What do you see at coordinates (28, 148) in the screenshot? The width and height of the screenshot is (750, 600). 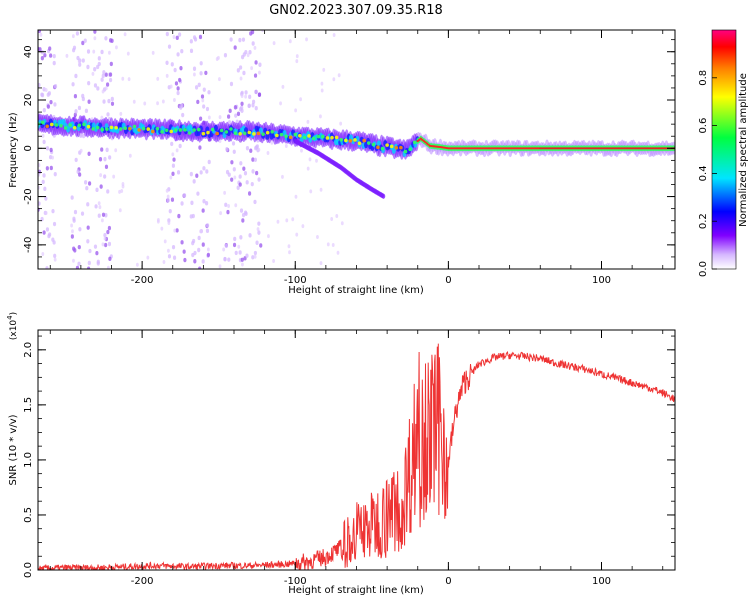 I see `spectrogram-y-tick-label: 0` at bounding box center [28, 148].